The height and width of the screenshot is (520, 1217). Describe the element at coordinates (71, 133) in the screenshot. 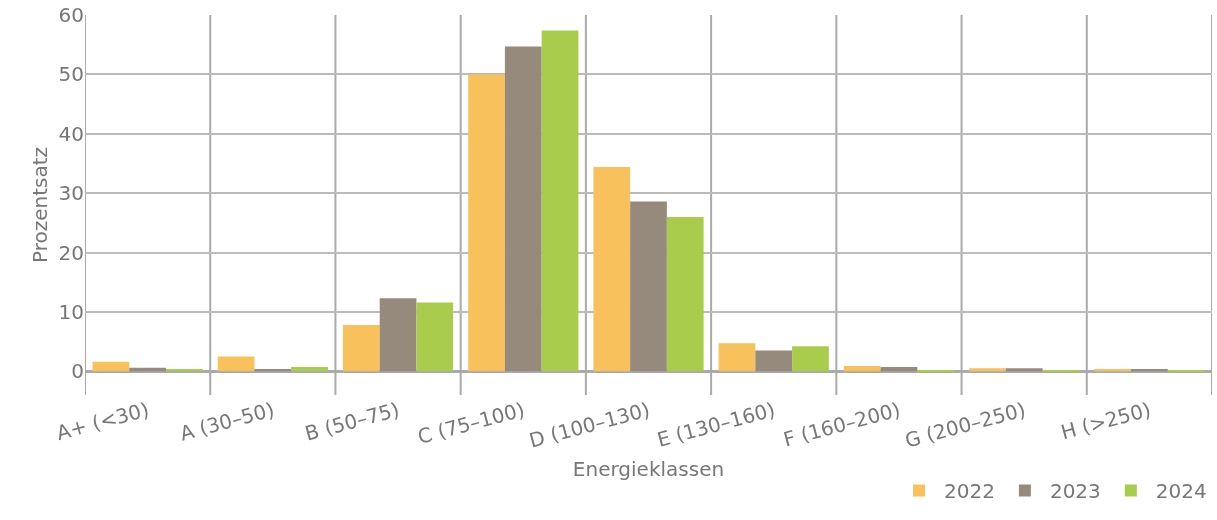

I see `y-tick-label: 40` at that location.